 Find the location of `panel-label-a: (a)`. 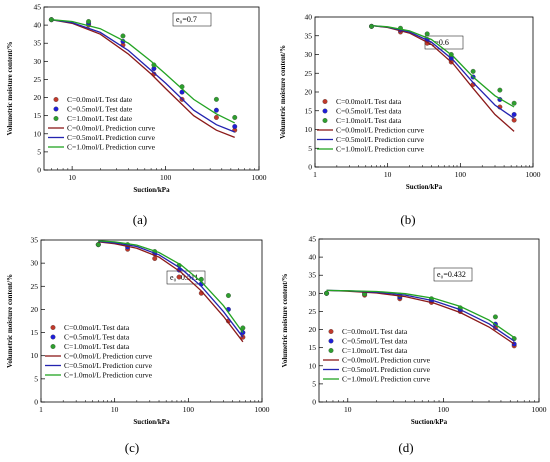

panel-label-a: (a) is located at coordinates (140, 219).